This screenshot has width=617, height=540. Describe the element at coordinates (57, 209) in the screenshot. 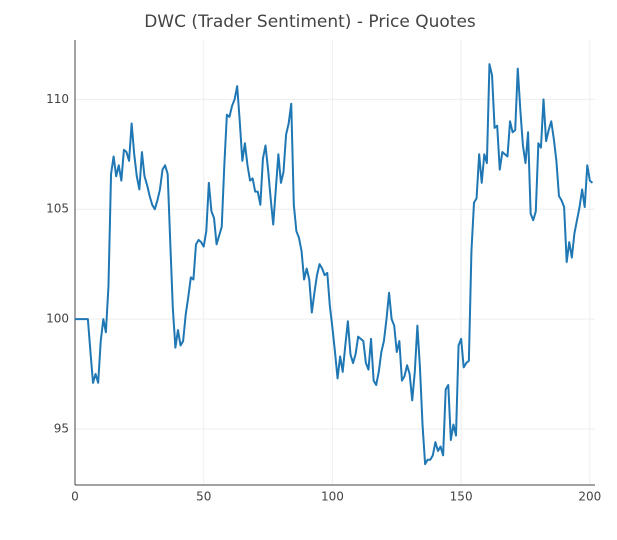

I see `y-tick-label: 105` at that location.